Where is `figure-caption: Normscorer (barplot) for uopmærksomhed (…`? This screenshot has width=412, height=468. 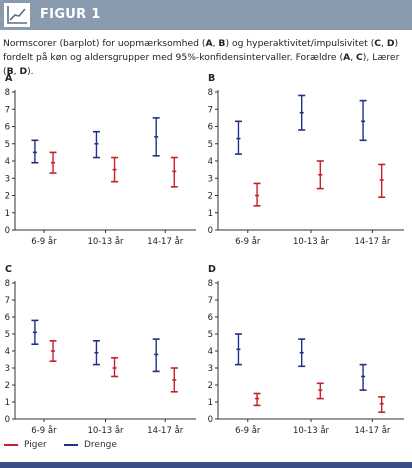
figure-caption: Normscorer (barplot) for uopmærksomhed (… is located at coordinates (205, 58).